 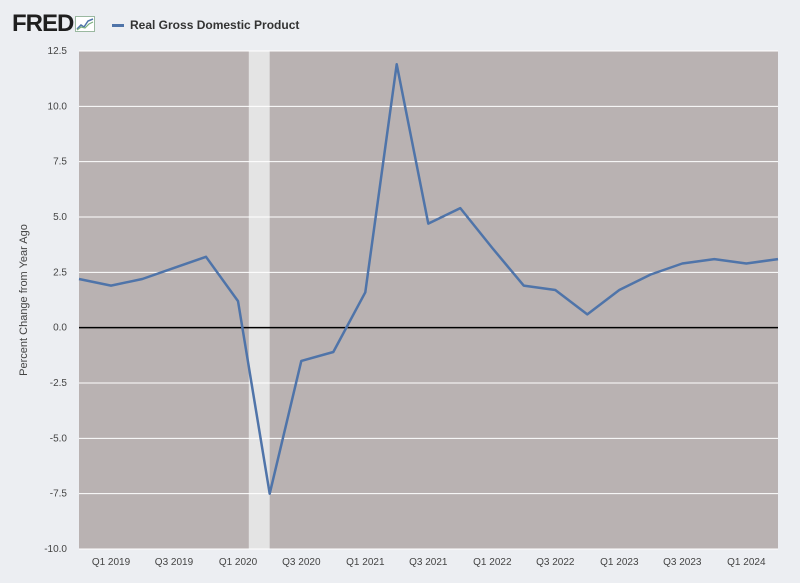 I want to click on trend-graph-icon, so click(x=85, y=24).